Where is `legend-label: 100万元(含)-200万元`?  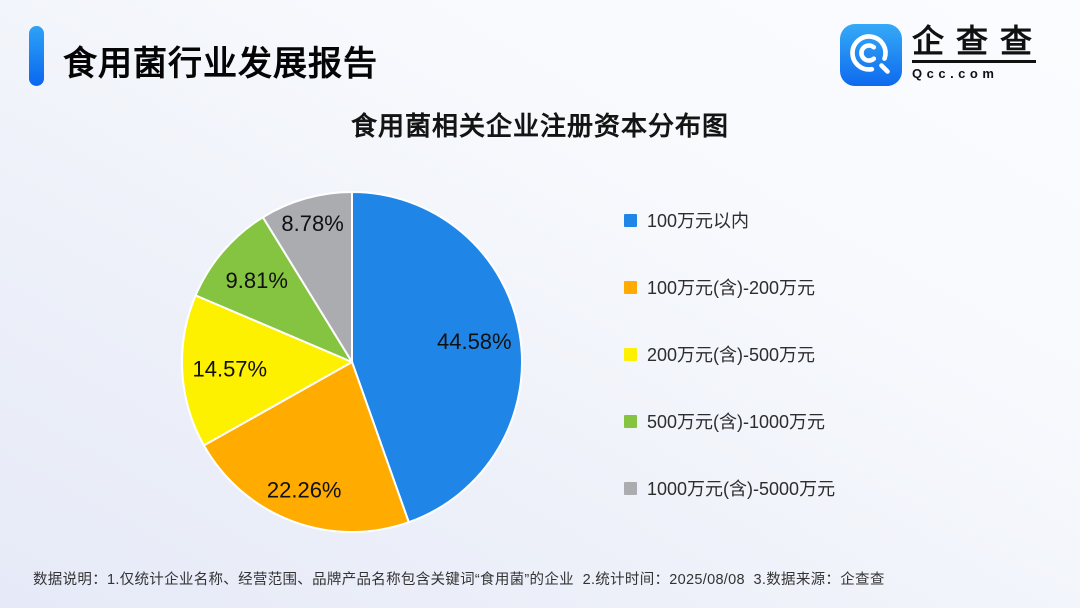
legend-label: 100万元(含)-200万元 is located at coordinates (731, 288).